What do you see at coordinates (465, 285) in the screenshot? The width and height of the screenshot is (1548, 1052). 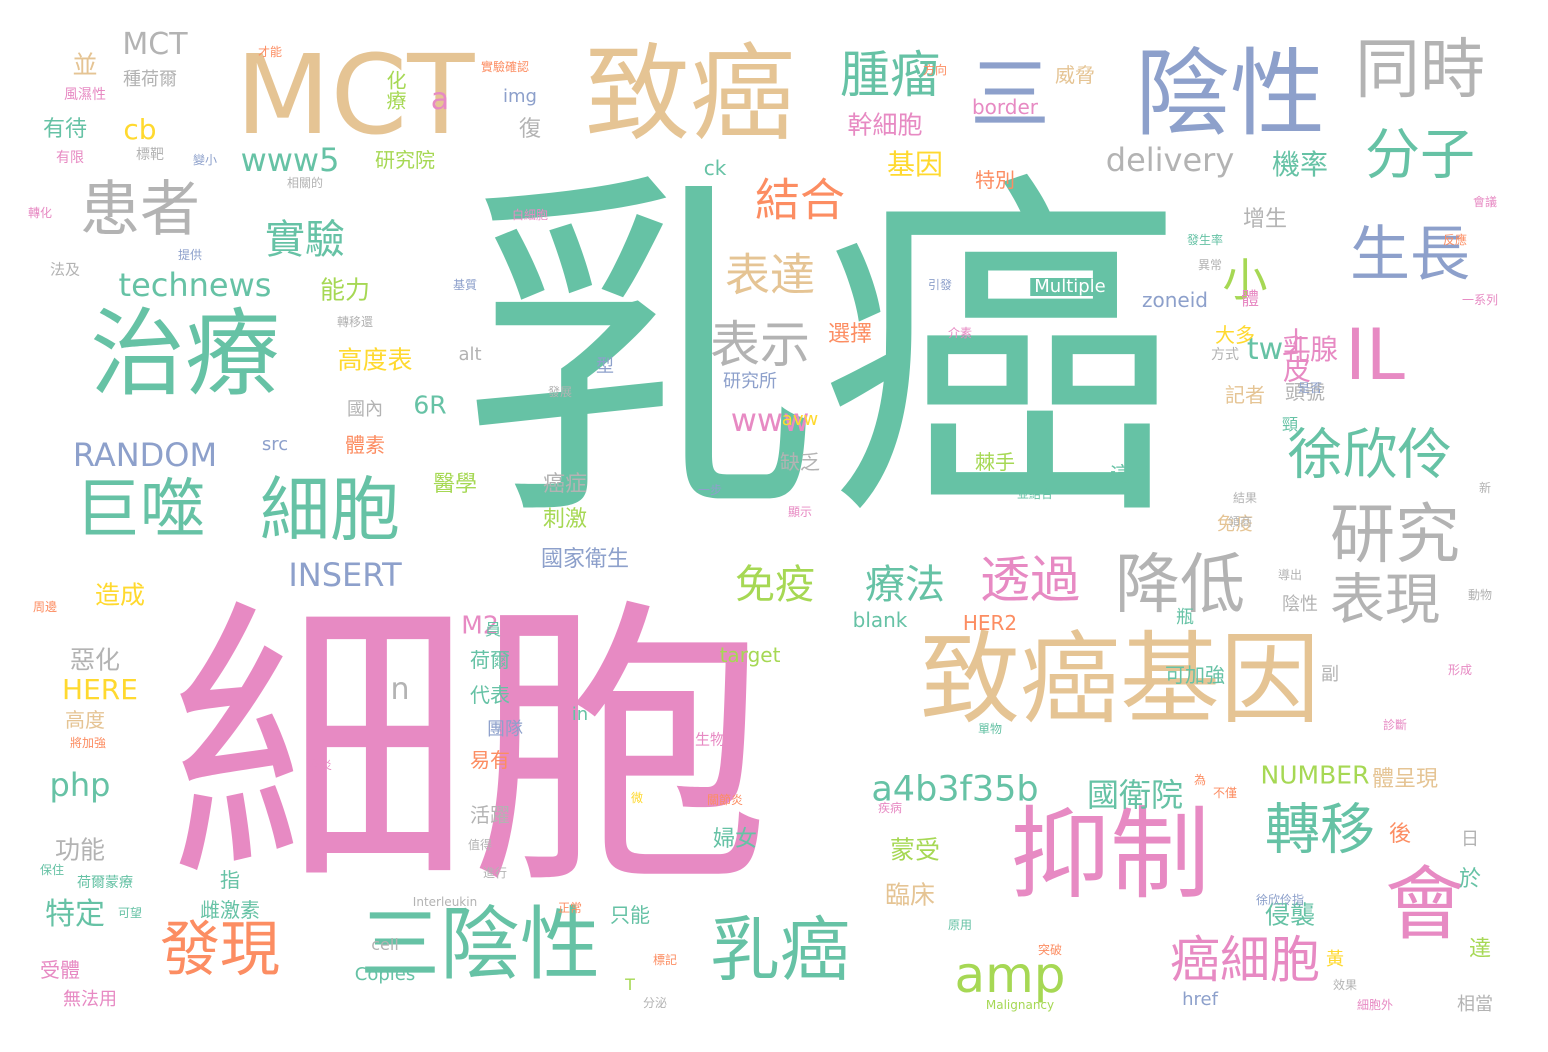 I see `word-193: 基質` at bounding box center [465, 285].